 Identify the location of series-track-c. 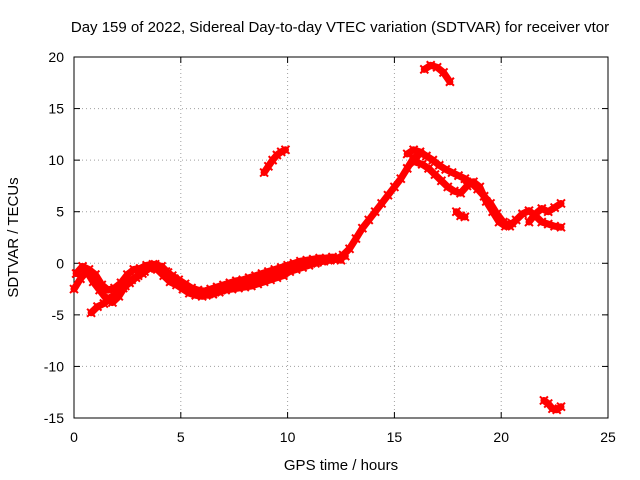
(216, 286).